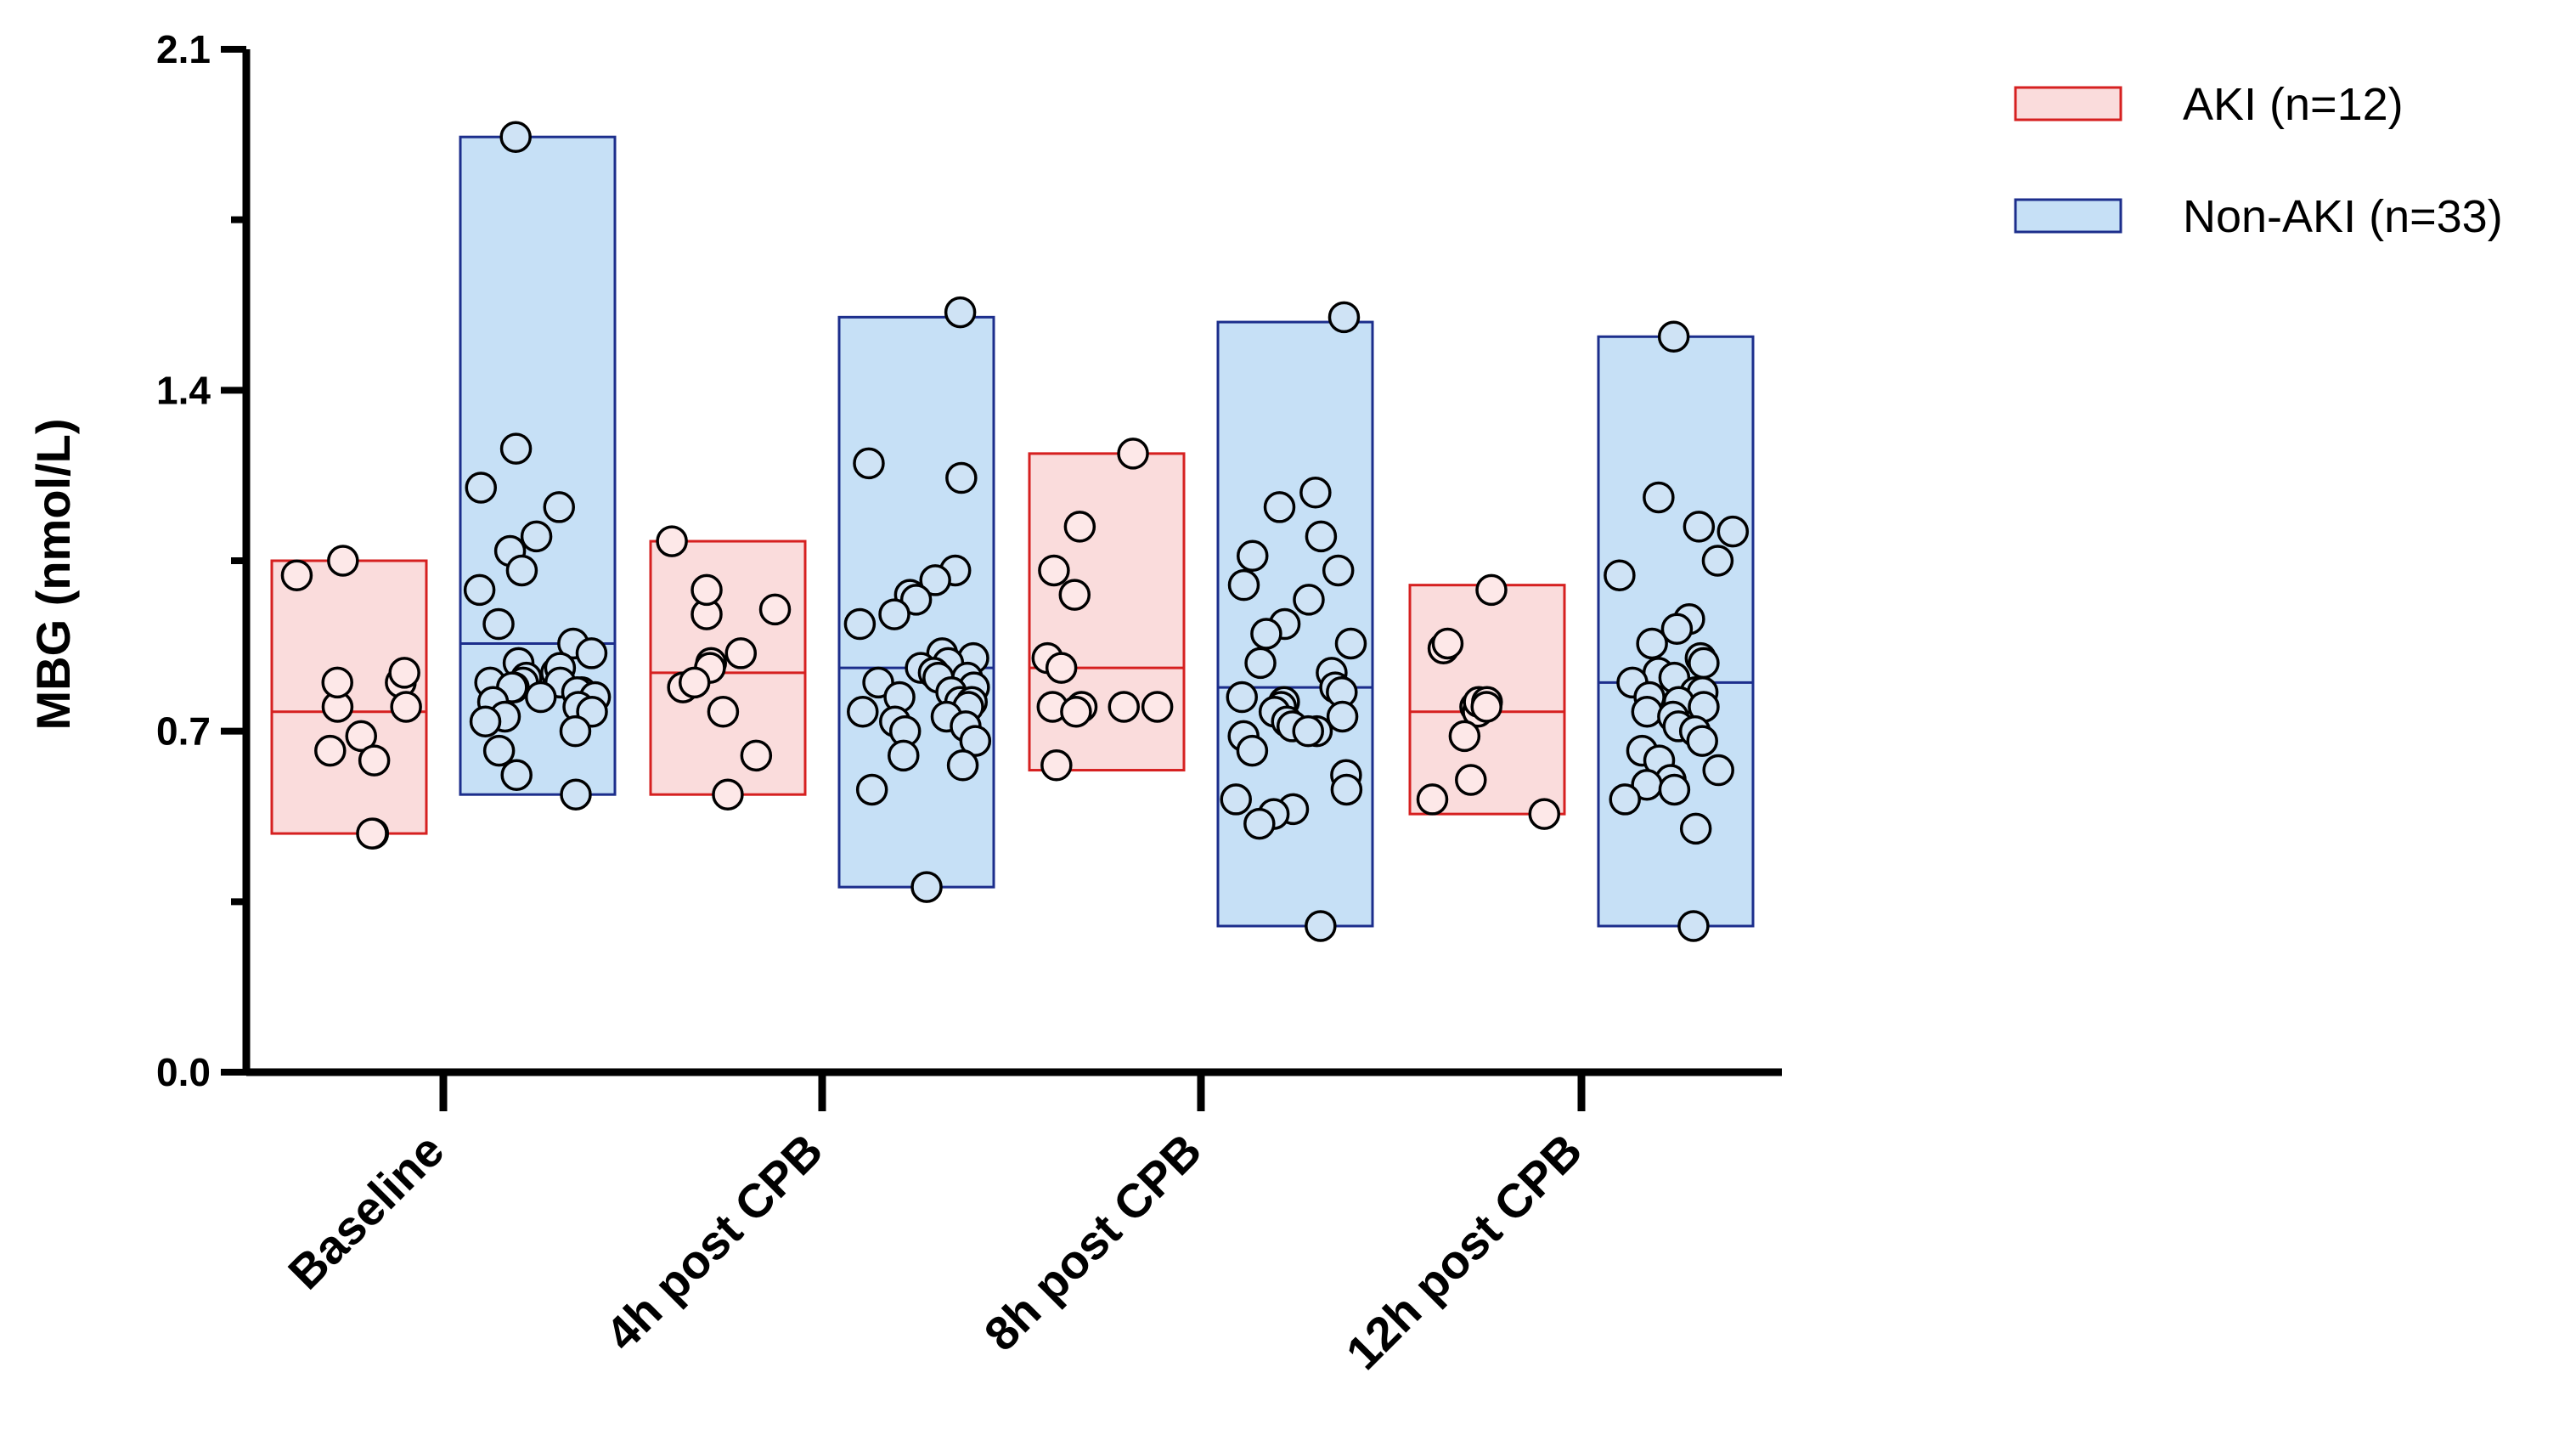 The image size is (2576, 1446). Describe the element at coordinates (366, 1211) in the screenshot. I see `x-category-label: Baseline` at that location.